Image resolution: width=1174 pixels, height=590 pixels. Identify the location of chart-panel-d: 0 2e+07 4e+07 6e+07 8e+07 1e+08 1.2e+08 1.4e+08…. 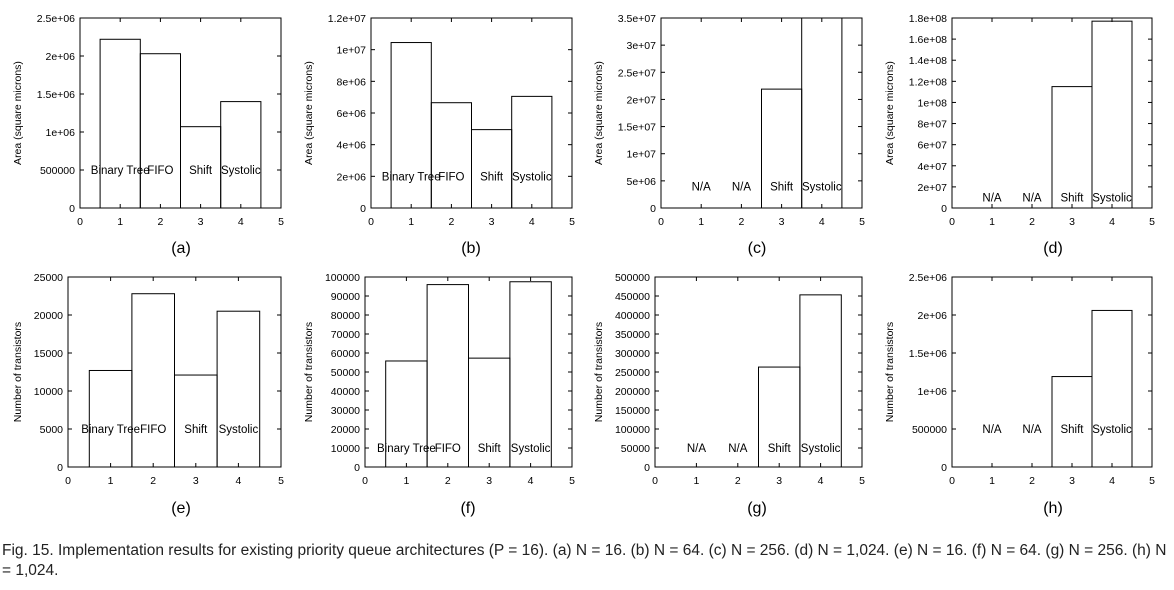
(1019, 135).